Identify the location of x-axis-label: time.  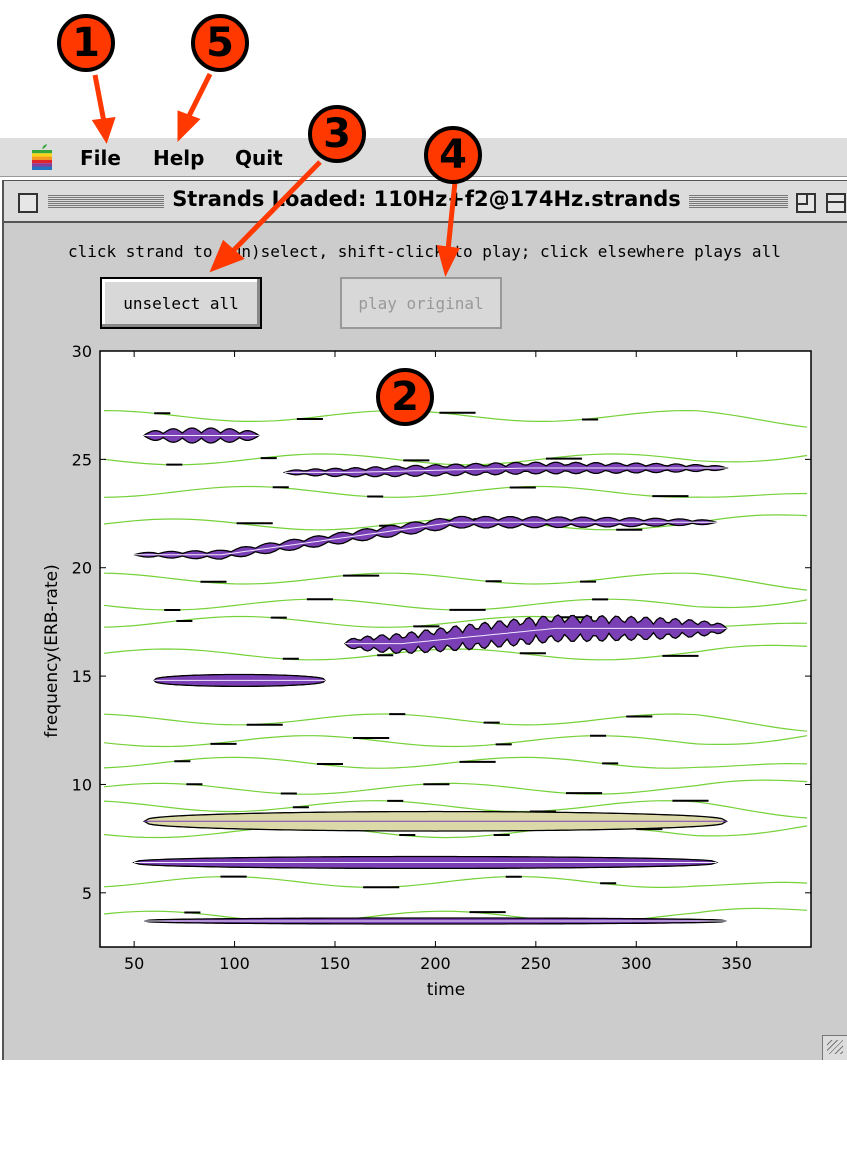
(446, 990).